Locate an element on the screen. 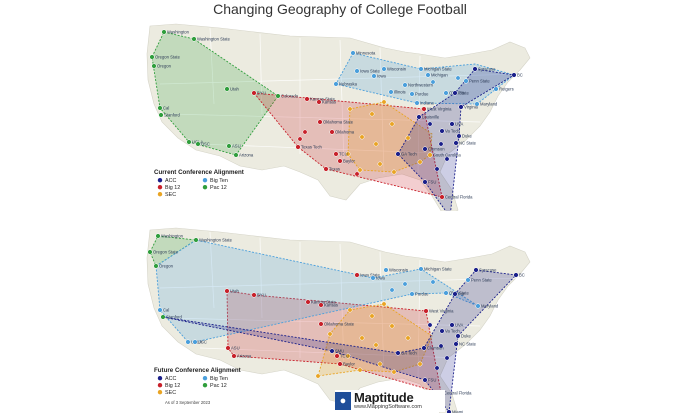 The image size is (680, 413). school-label: FSU is located at coordinates (432, 380).